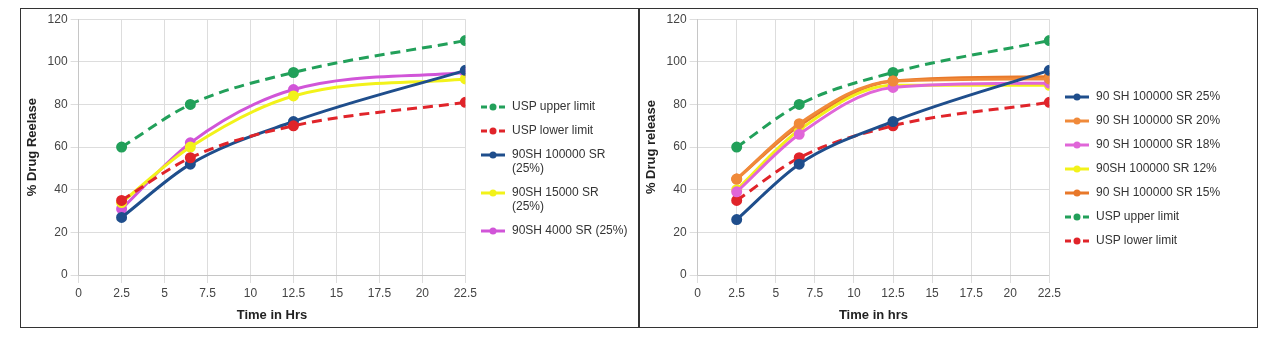 Image resolution: width=1280 pixels, height=342 pixels. Describe the element at coordinates (559, 161) in the screenshot. I see `legend-label: 90SH 100000 SR (25%)` at that location.